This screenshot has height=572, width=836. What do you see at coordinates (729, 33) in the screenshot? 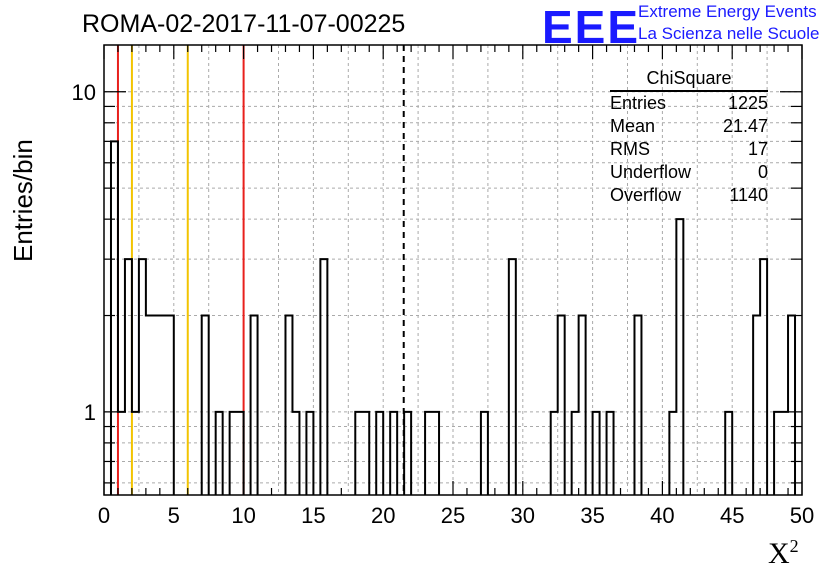
I see `logo-line-2: La Scienza nelle Scuole` at bounding box center [729, 33].